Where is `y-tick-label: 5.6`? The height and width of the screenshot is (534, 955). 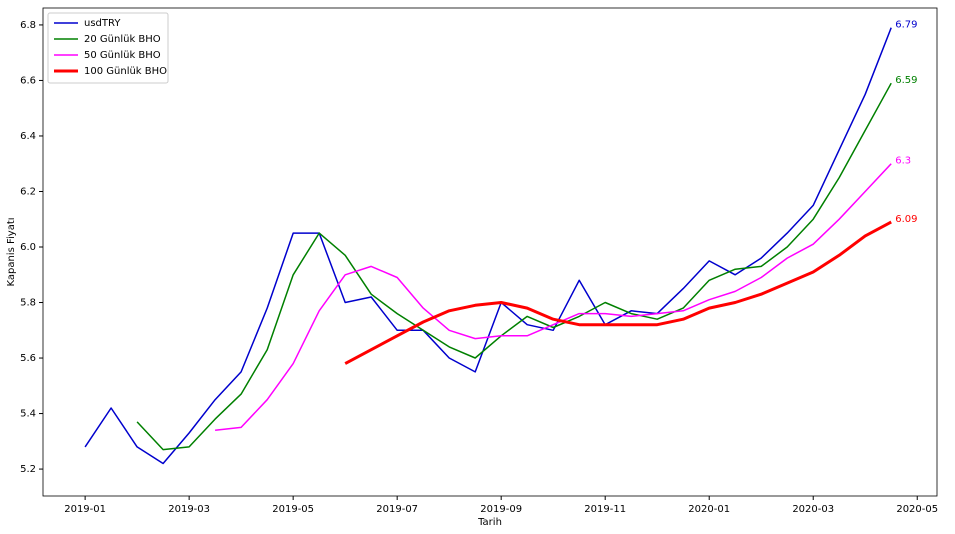 y-tick-label: 5.6 is located at coordinates (28, 358).